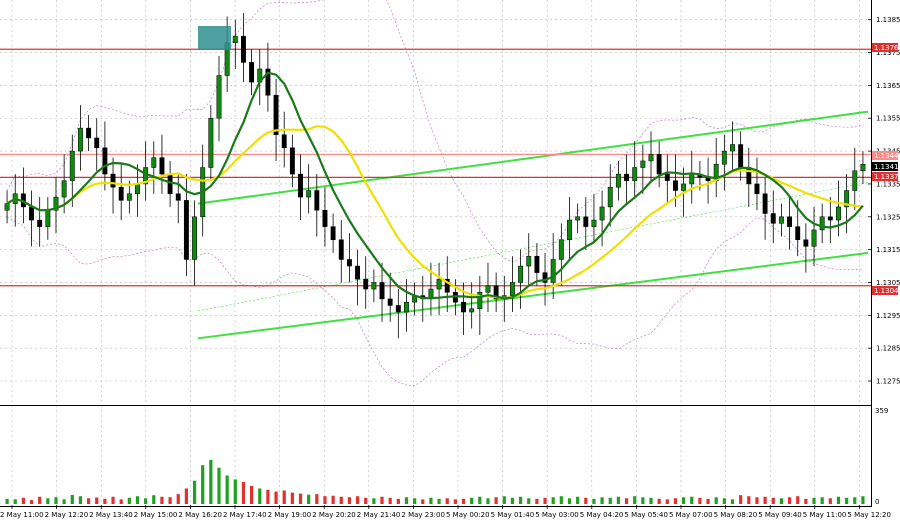  What do you see at coordinates (513, 515) in the screenshot?
I see `time-tick-label: 5 May 01:40` at bounding box center [513, 515].